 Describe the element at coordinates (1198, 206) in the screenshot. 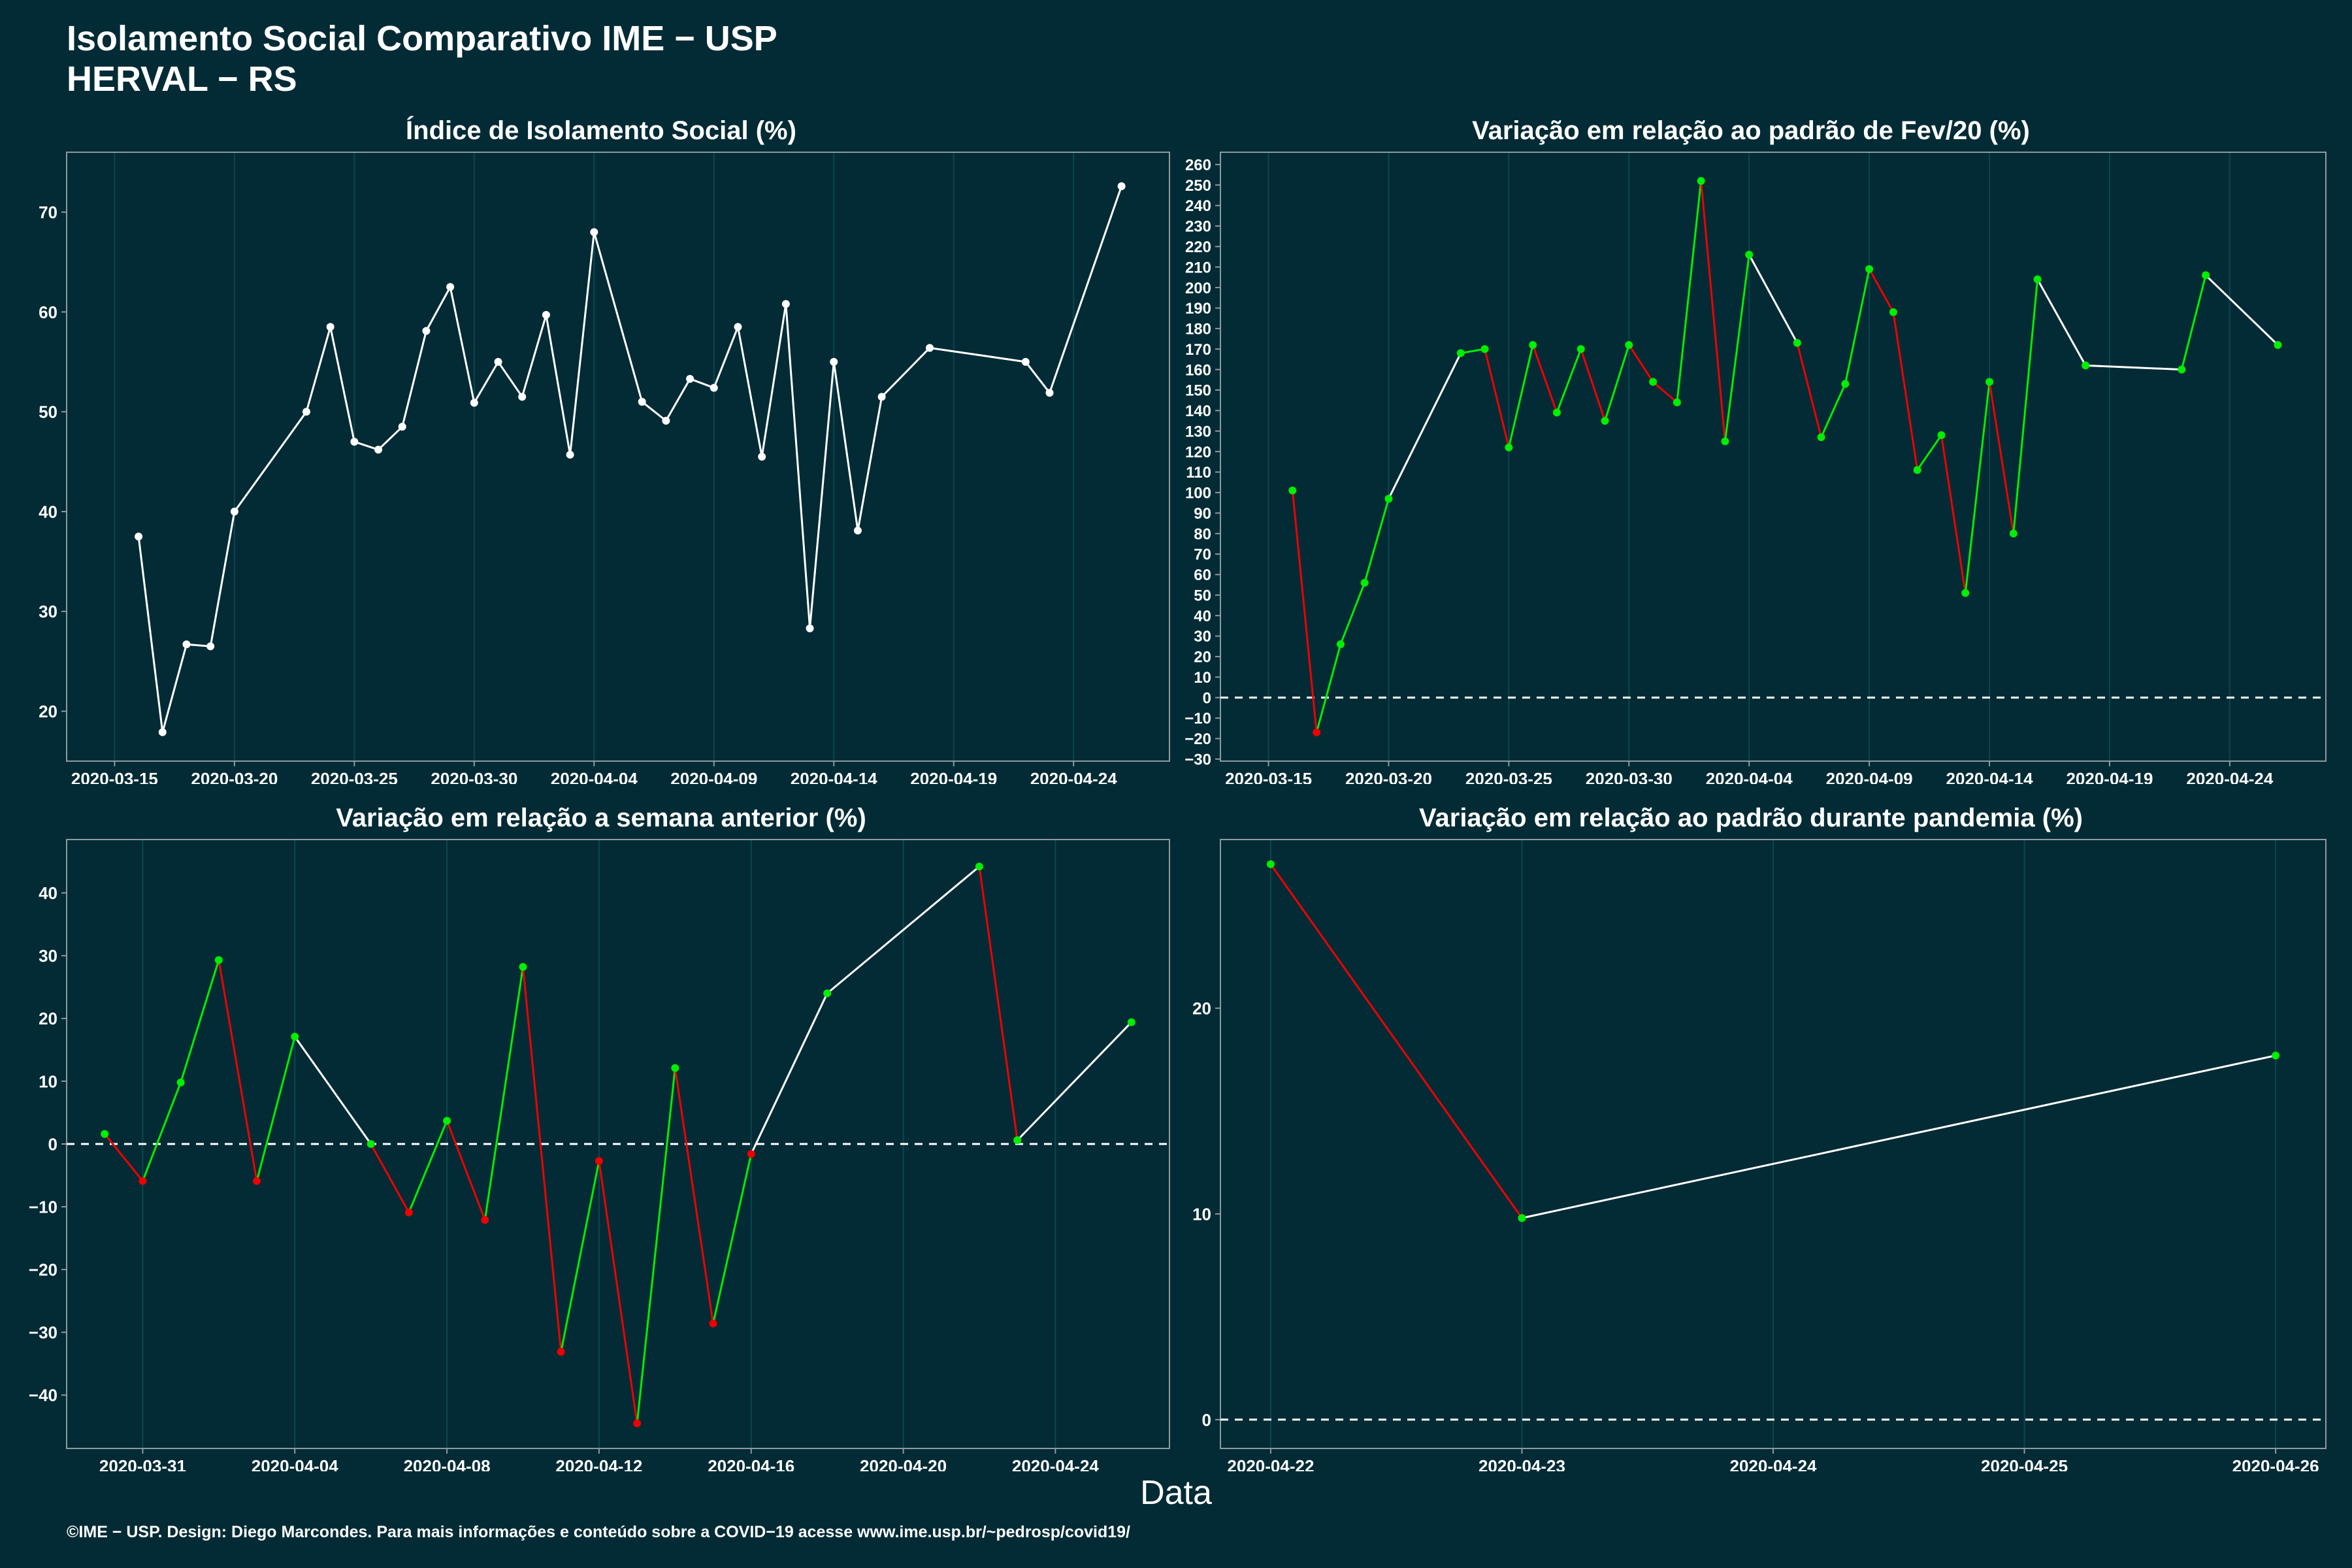

I see `y-tick-label: 240` at that location.